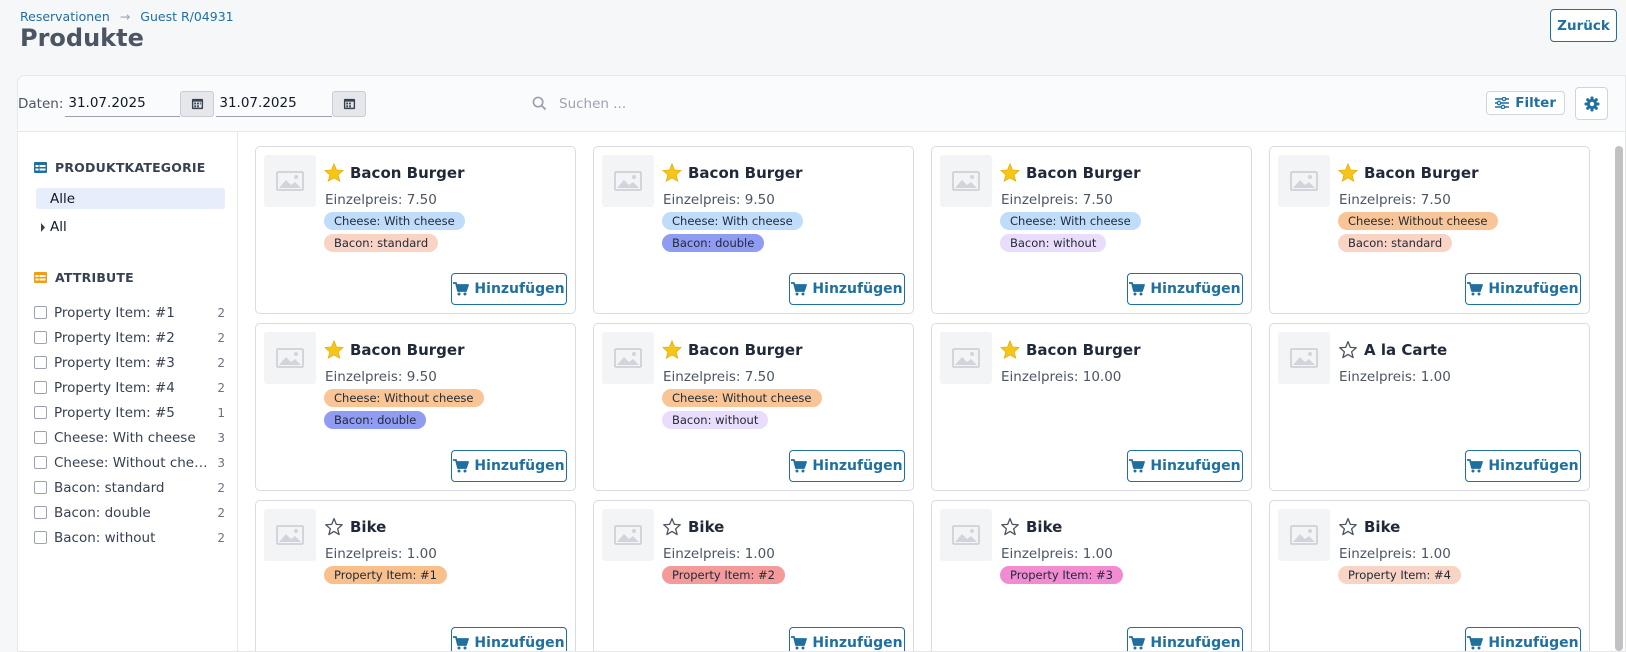 The height and width of the screenshot is (652, 1626). What do you see at coordinates (114, 362) in the screenshot?
I see `attribute-label: Property Item: #3` at bounding box center [114, 362].